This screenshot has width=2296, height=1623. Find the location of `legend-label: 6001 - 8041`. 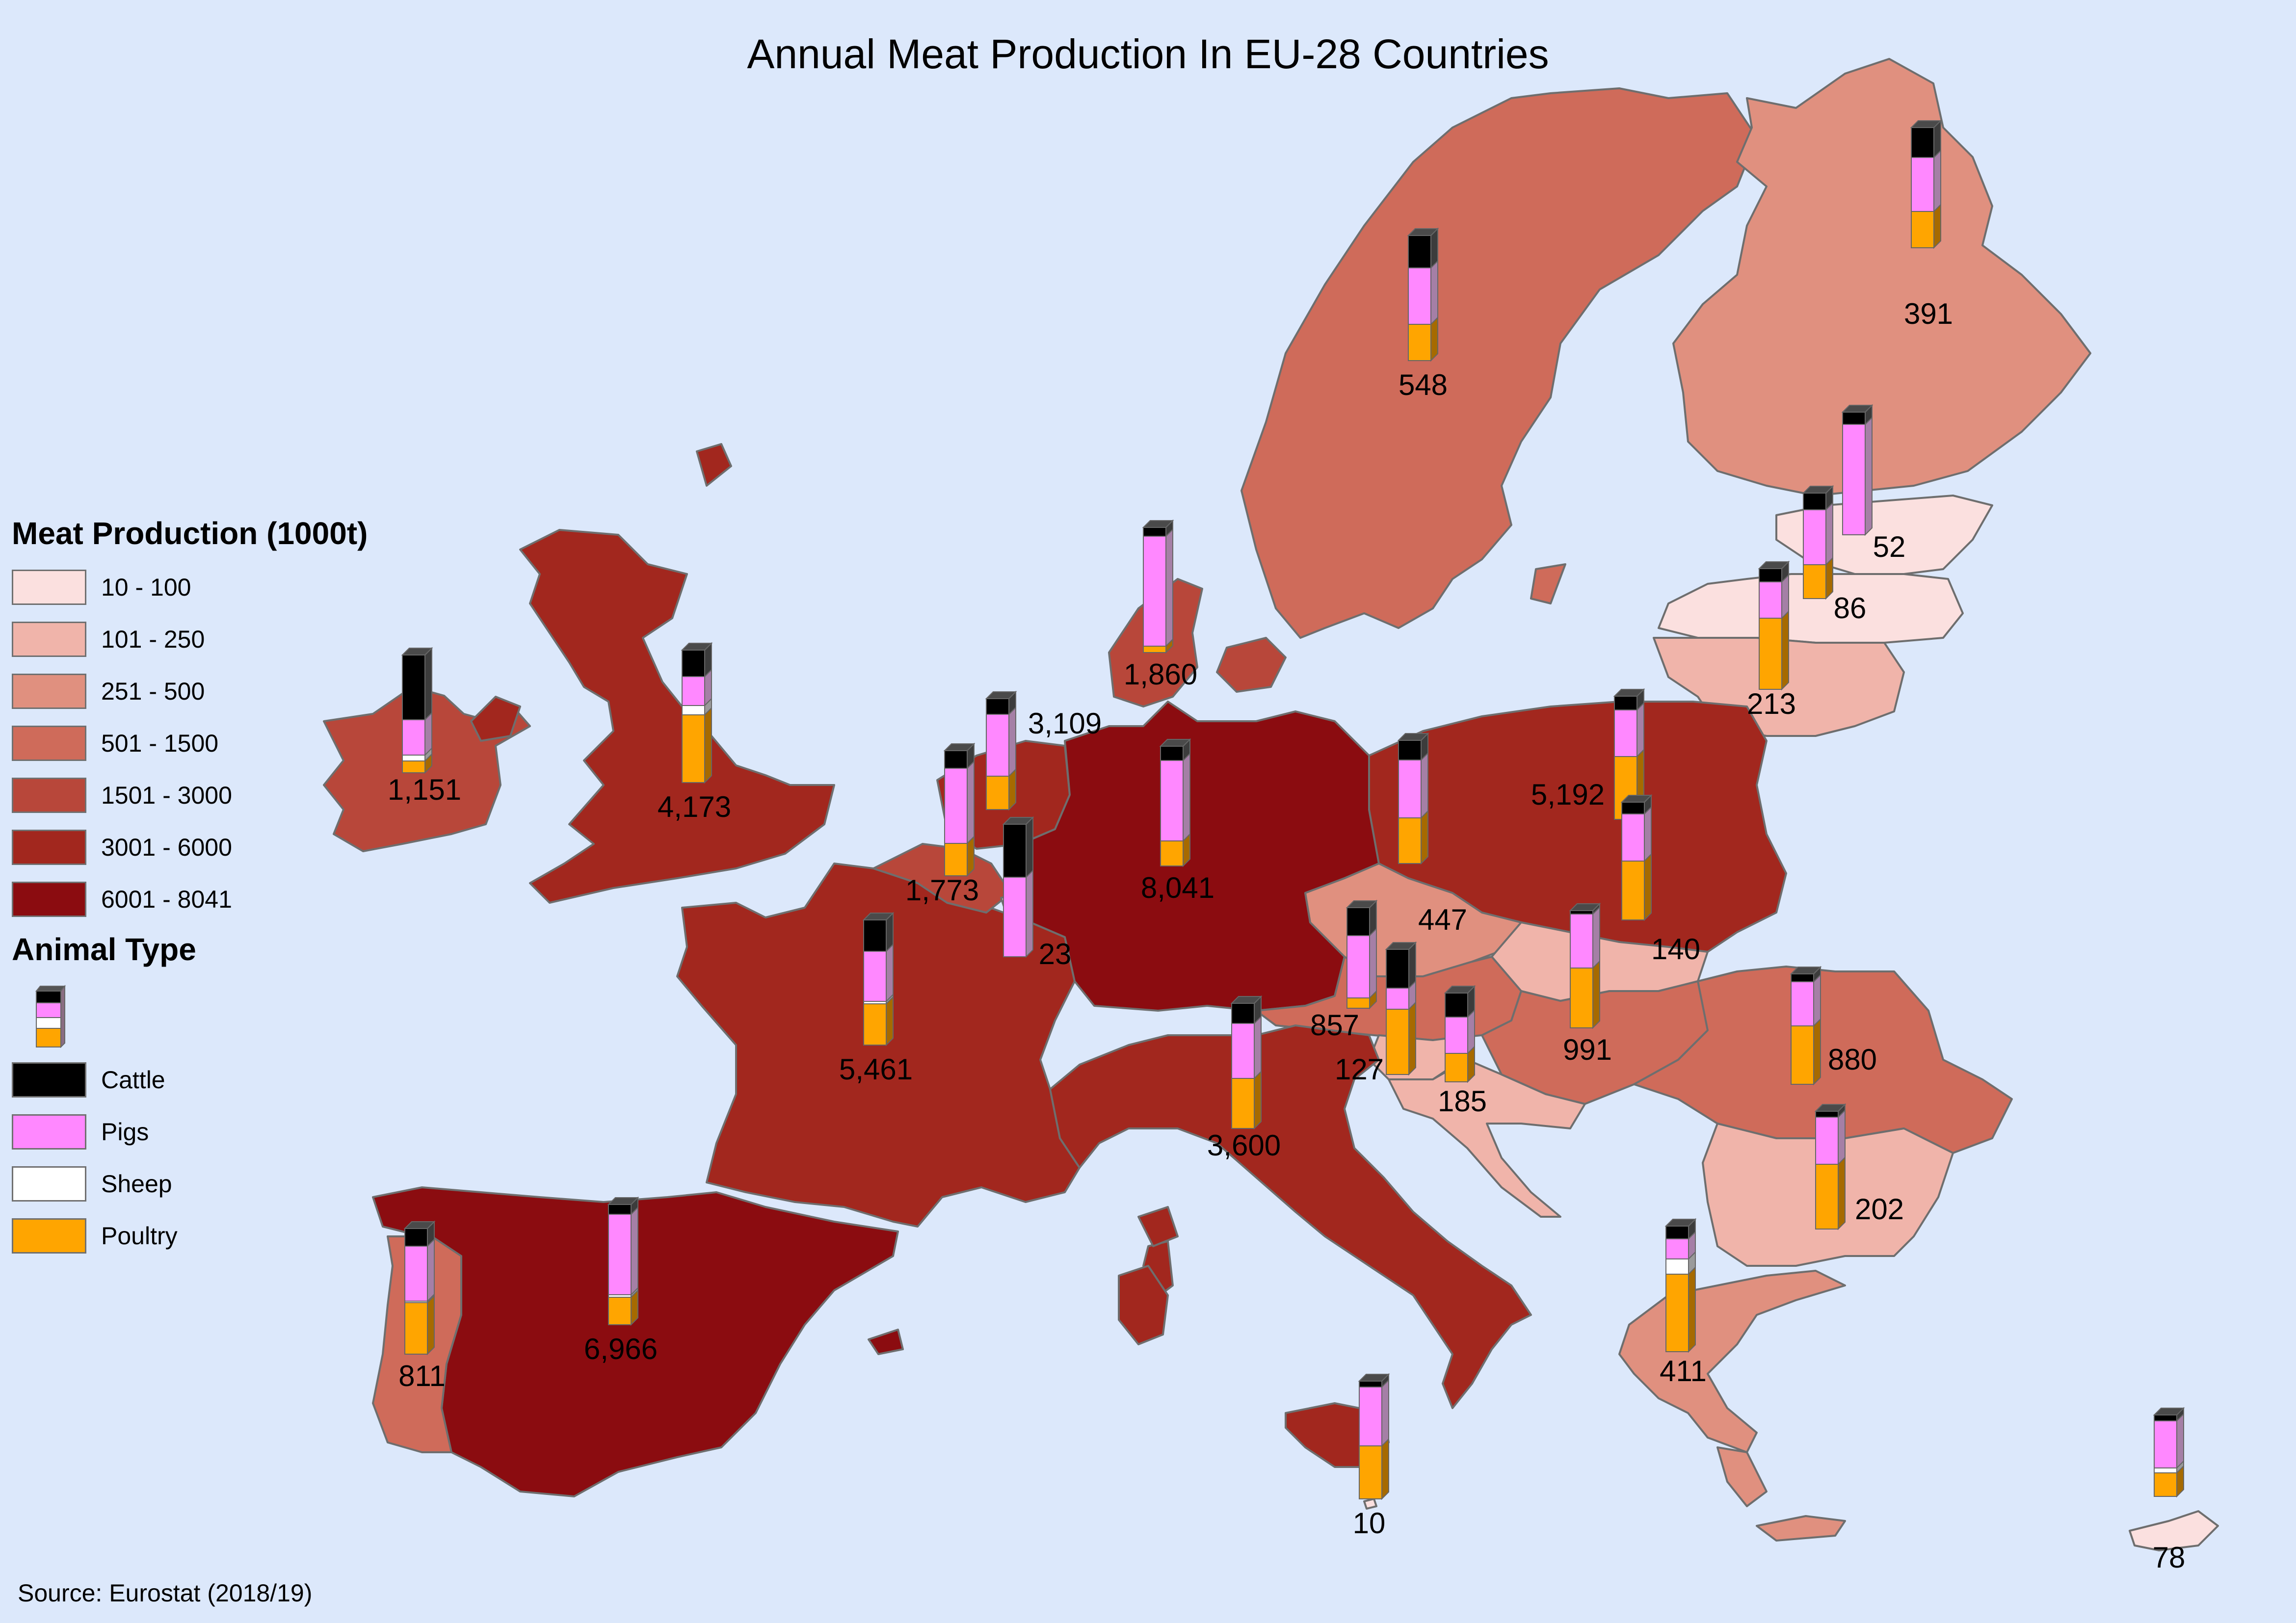

legend-label: 6001 - 8041 is located at coordinates (166, 899).